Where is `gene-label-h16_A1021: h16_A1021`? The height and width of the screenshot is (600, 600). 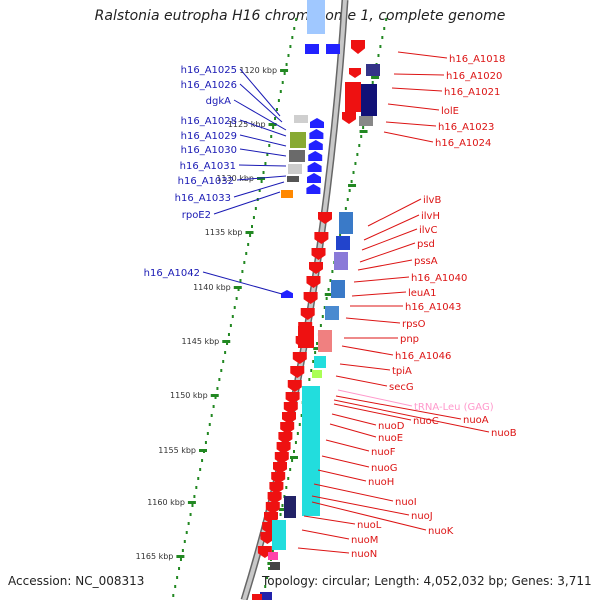
gene-label-h16_A1021: h16_A1021 is located at coordinates (472, 92).